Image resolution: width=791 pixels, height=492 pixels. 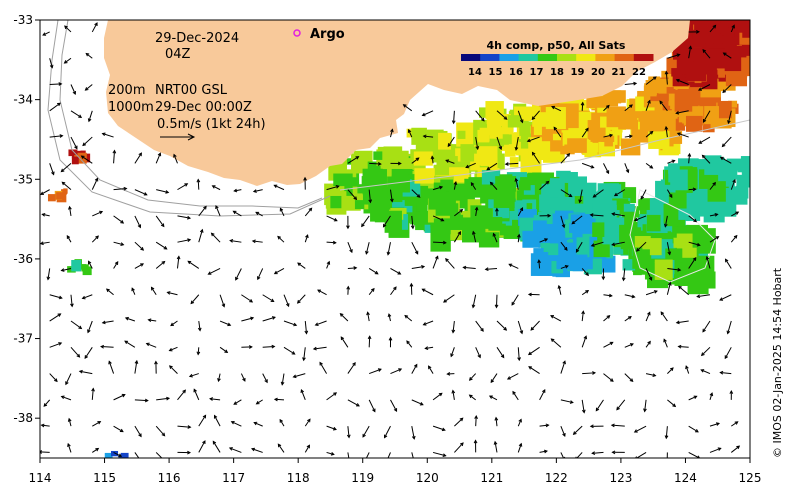 I want to click on contour-eddy, so click(x=672, y=236).